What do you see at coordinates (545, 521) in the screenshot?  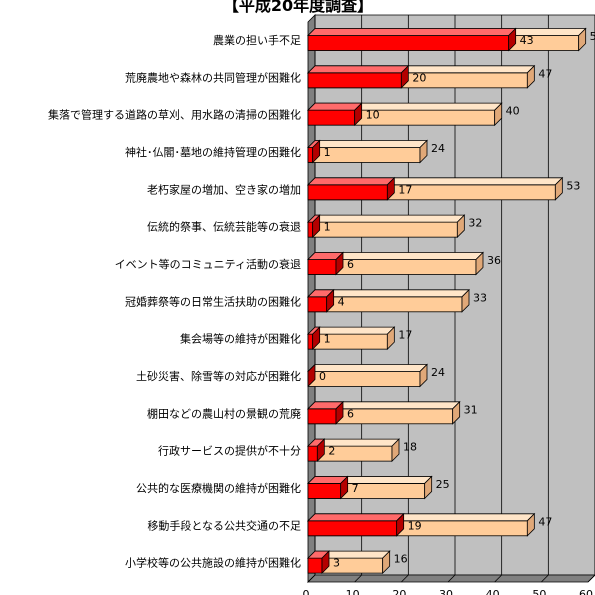 I see `value-label-total: 47` at bounding box center [545, 521].